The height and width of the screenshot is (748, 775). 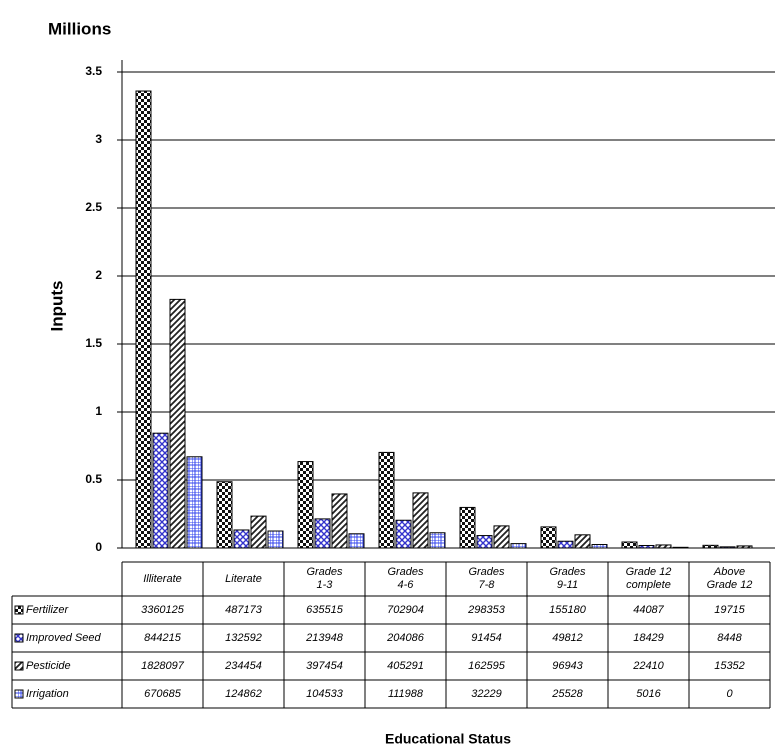 I want to click on table-value: 15352, so click(x=729, y=665).